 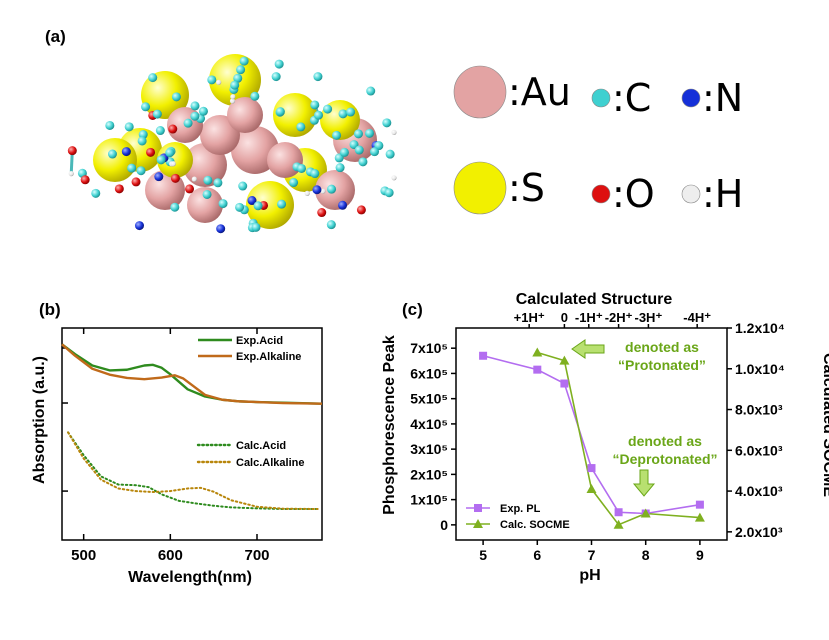 I want to click on plot-frame, so click(x=192, y=434).